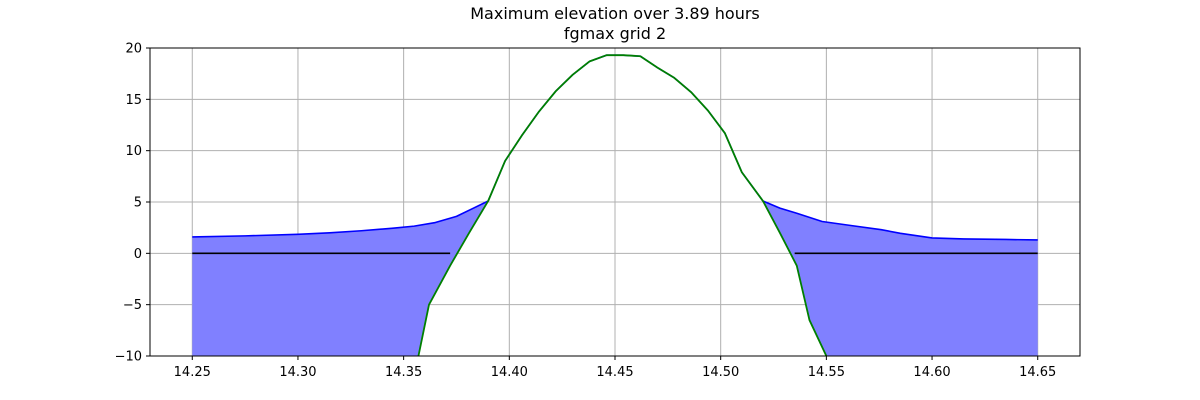  Describe the element at coordinates (1037, 372) in the screenshot. I see `x-tick-label: 14.65` at that location.